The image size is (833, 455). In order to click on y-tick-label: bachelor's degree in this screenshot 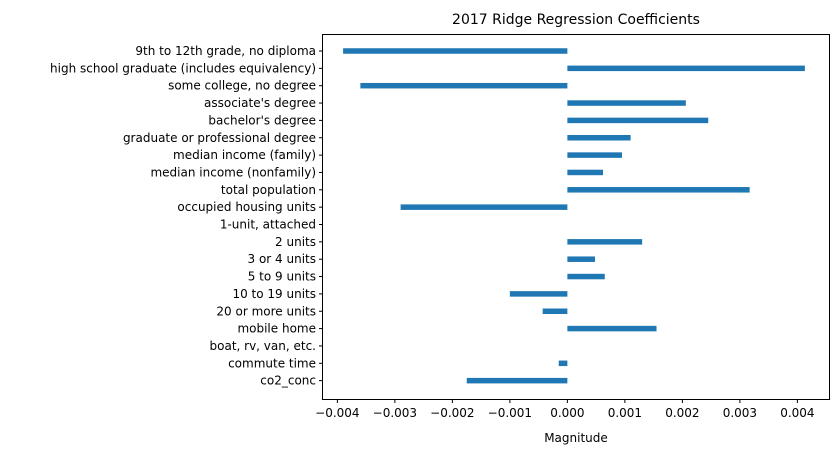, I will do `click(262, 120)`.